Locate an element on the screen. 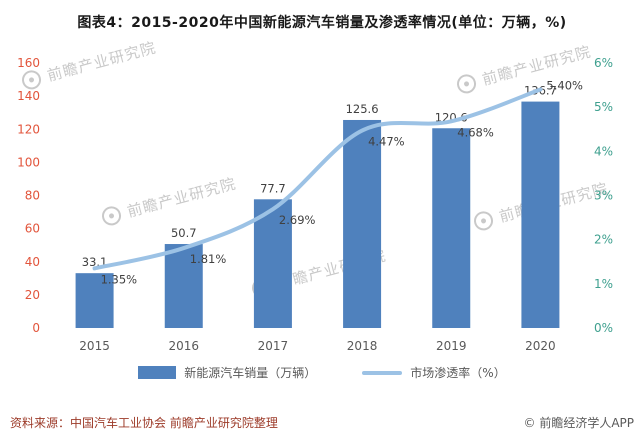 The height and width of the screenshot is (440, 644). right-axis-tick: 6% is located at coordinates (603, 63).